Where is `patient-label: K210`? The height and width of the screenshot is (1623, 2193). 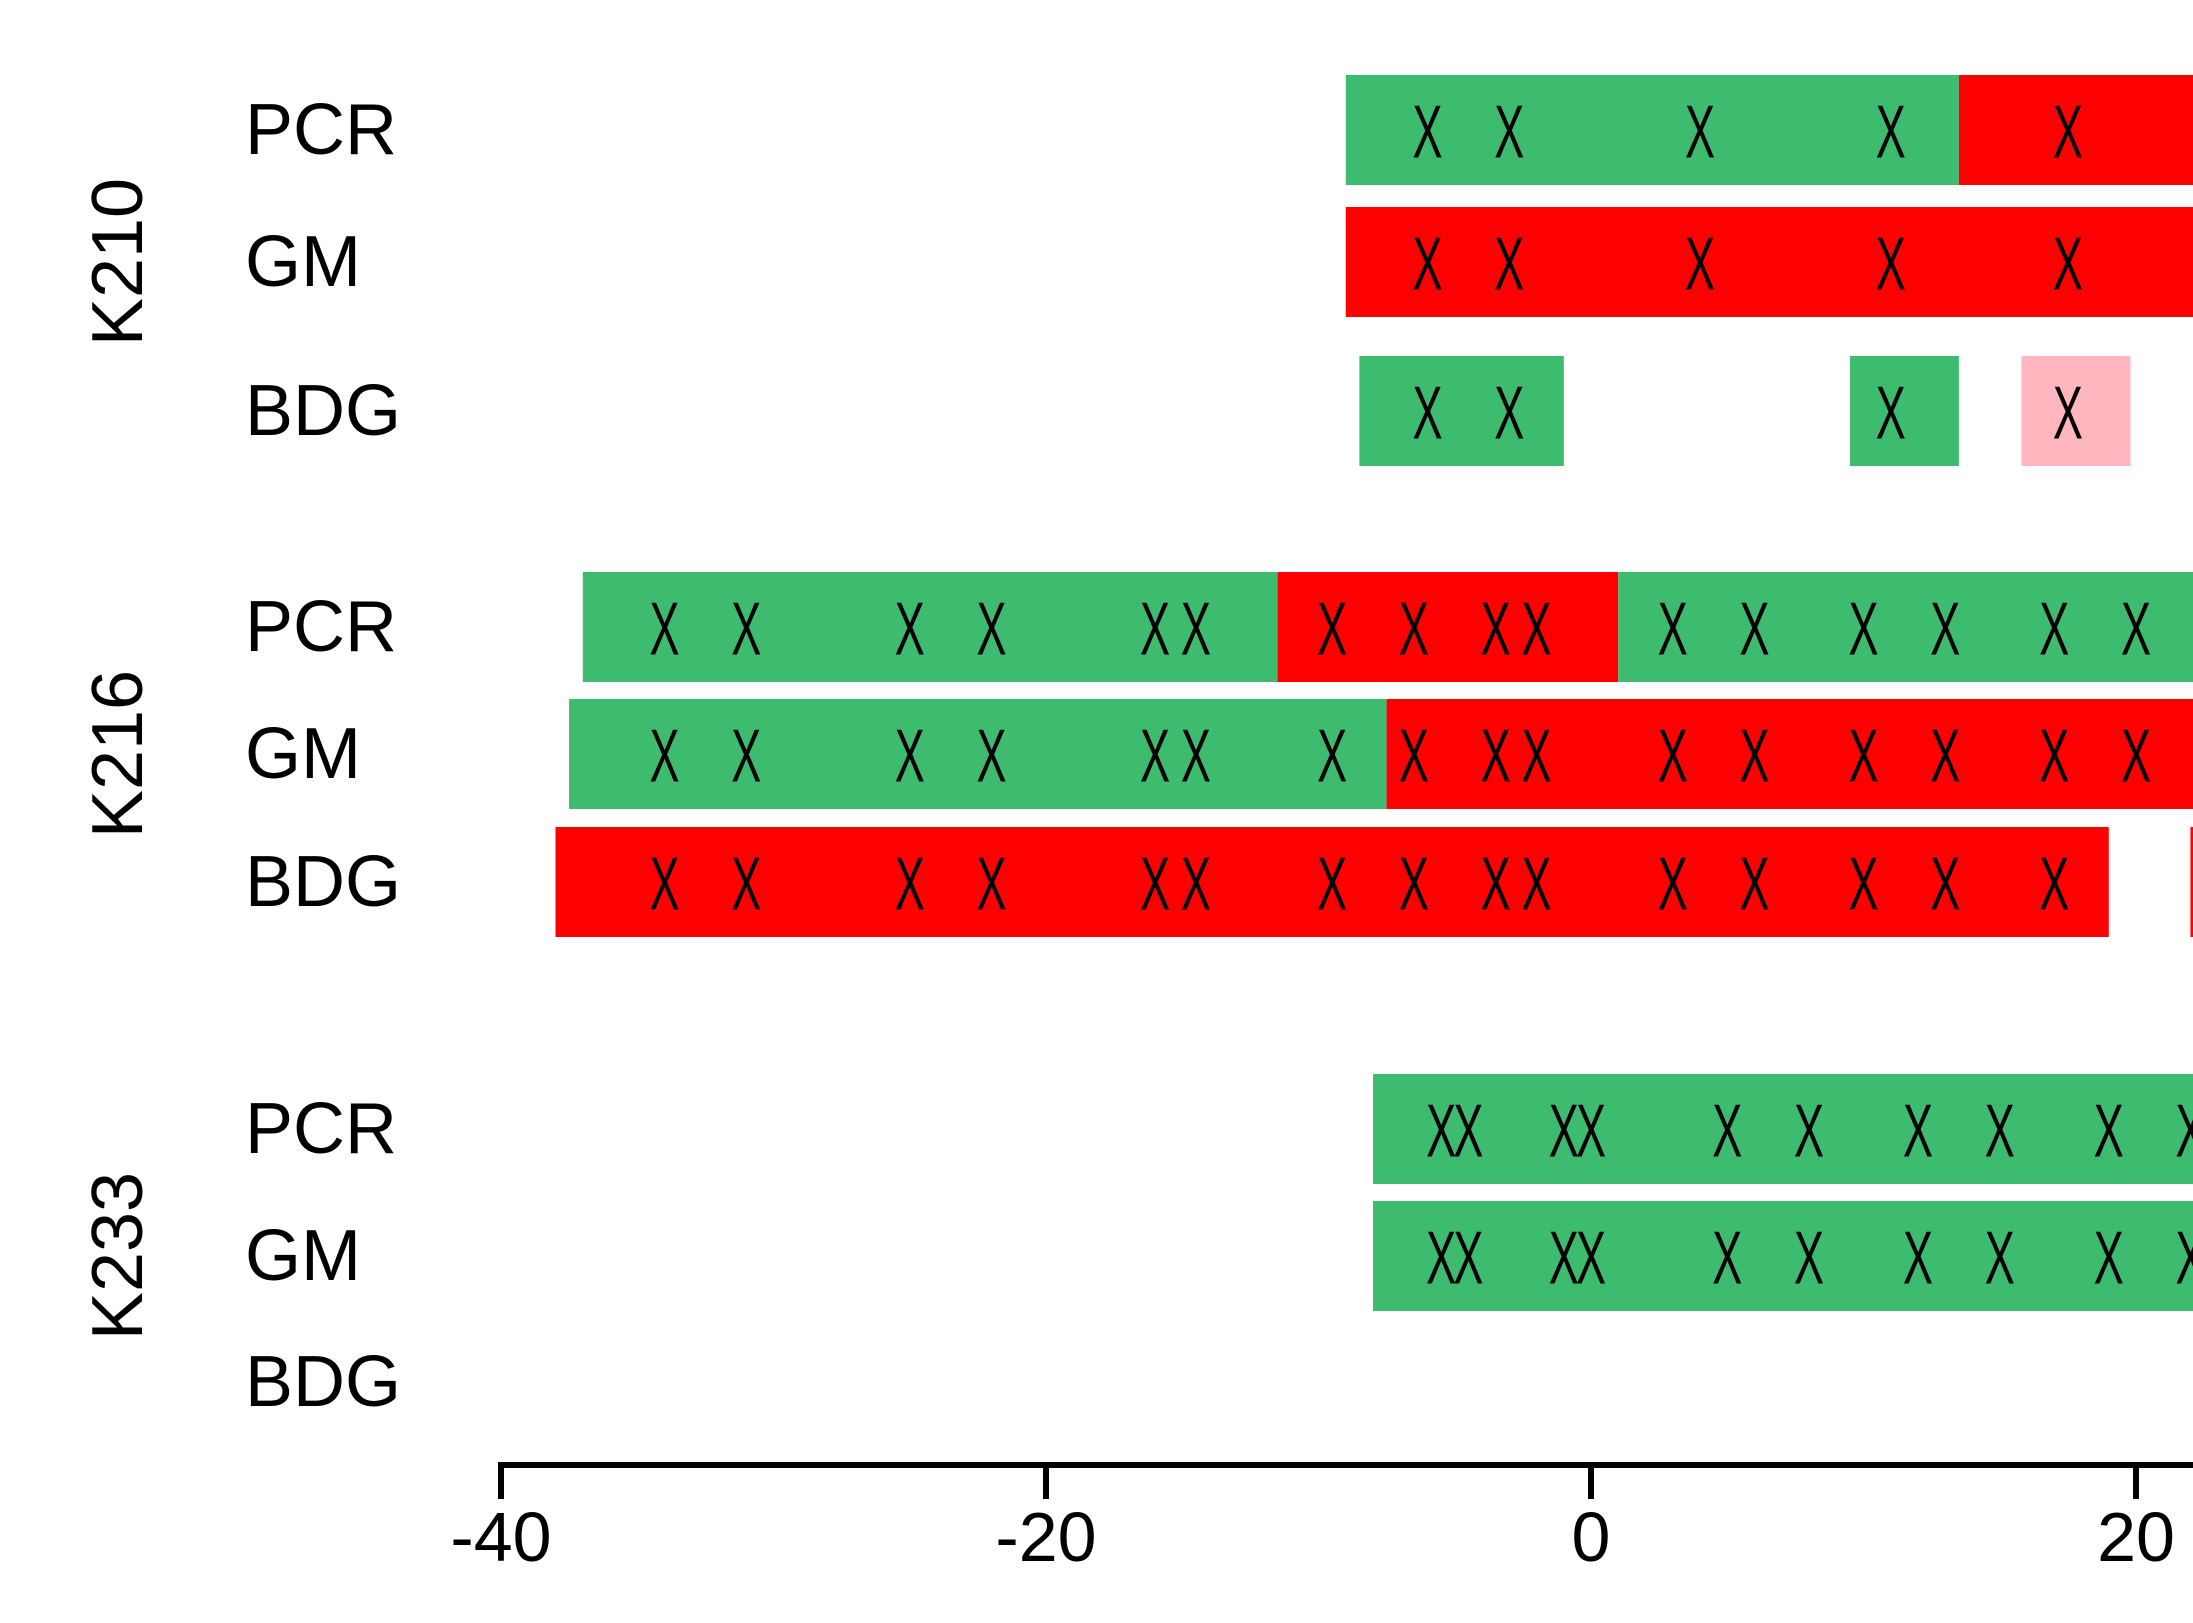 patient-label: K210 is located at coordinates (118, 262).